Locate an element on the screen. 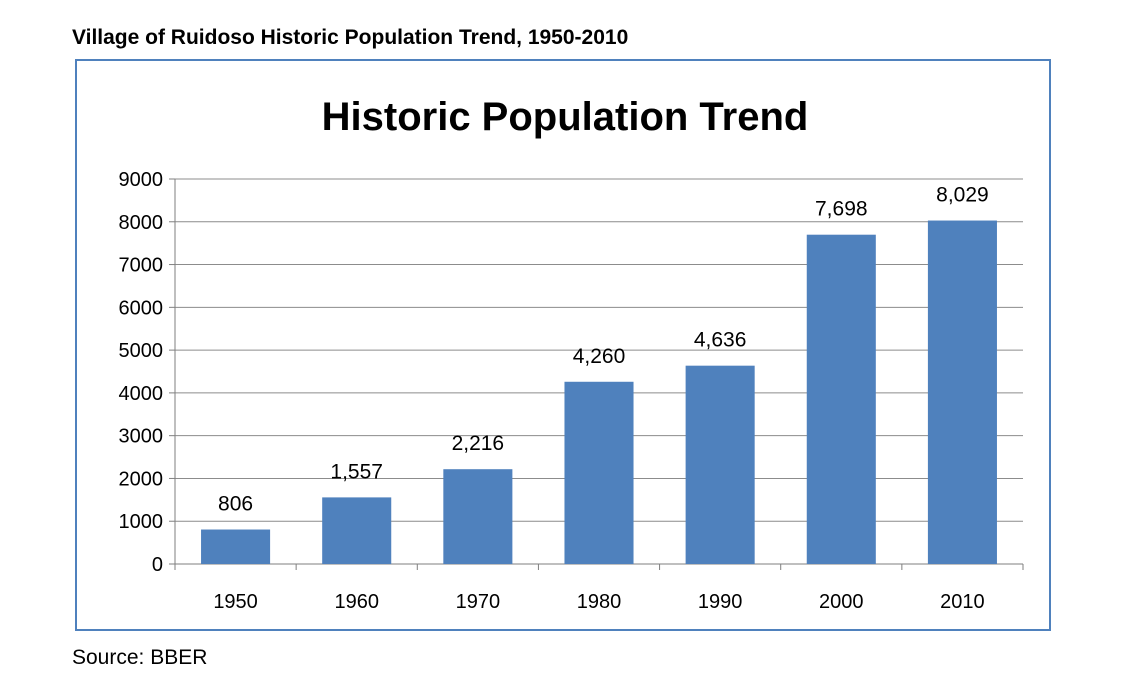  data-label-1980: 4,260 is located at coordinates (599, 356).